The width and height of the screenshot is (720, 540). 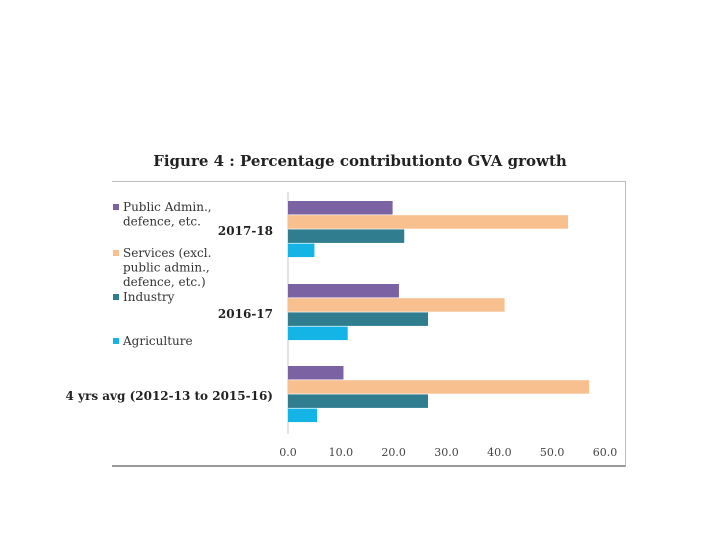 I want to click on category-label-3: 4 yrs avg (2012-13 to 2015-16), so click(x=170, y=396).